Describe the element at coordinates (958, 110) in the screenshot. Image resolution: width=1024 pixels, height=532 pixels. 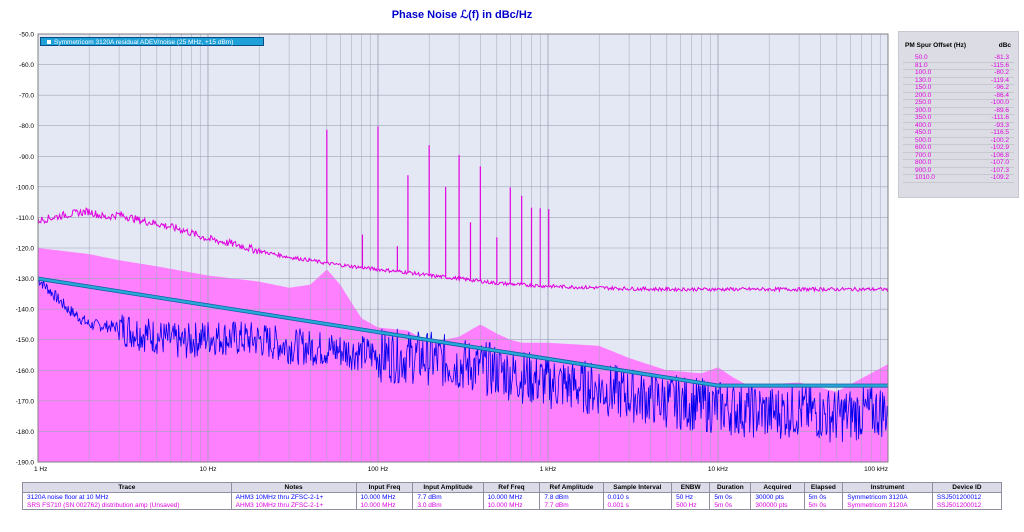
I see `spur-row: 300.0 -89.6` at that location.